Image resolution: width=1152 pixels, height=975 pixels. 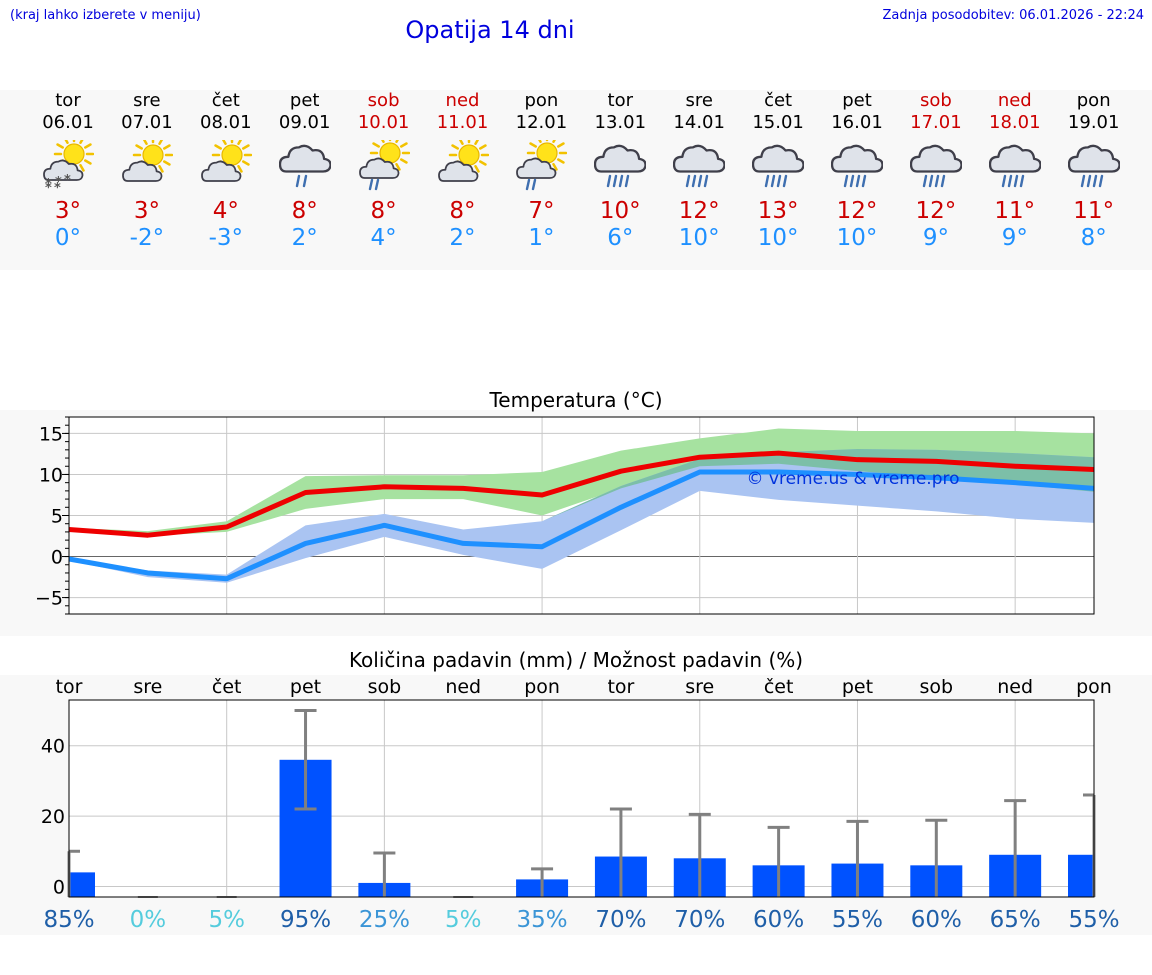 I want to click on y-tick-label: 15, so click(x=51, y=434).